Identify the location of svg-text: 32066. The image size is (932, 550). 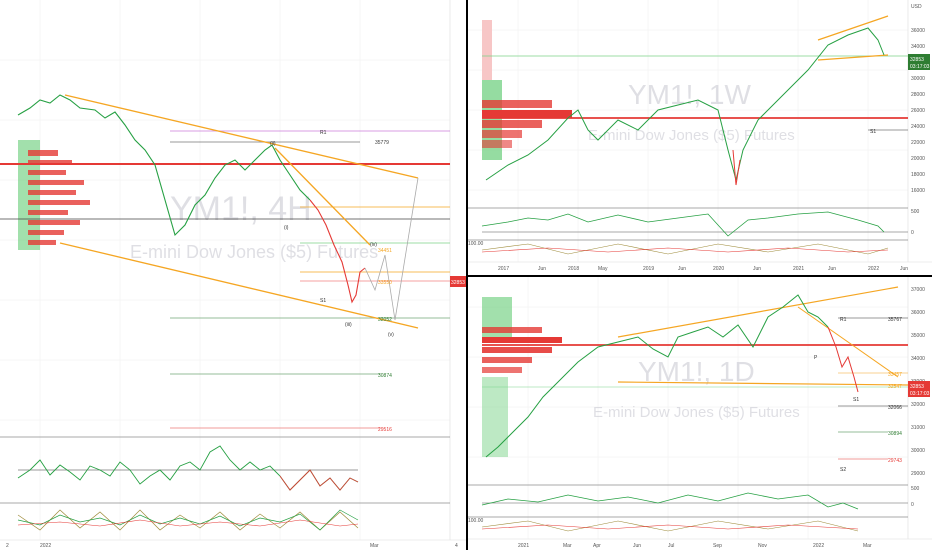
(895, 408).